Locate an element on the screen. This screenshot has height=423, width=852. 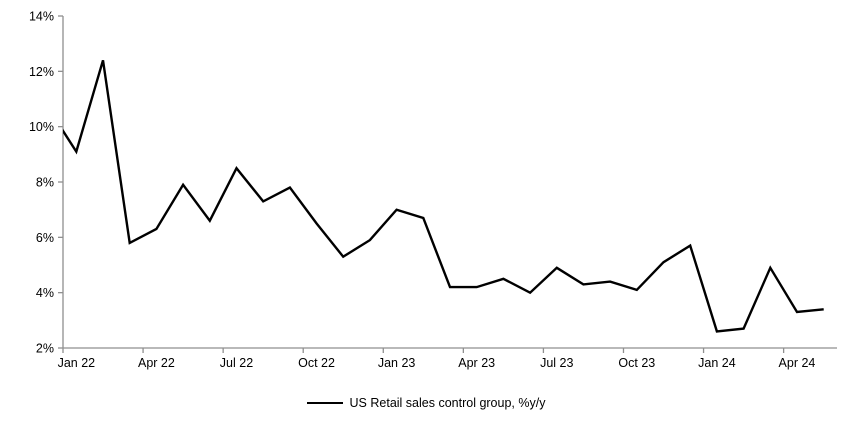
x-tick-label: Oct 23 is located at coordinates (636, 363).